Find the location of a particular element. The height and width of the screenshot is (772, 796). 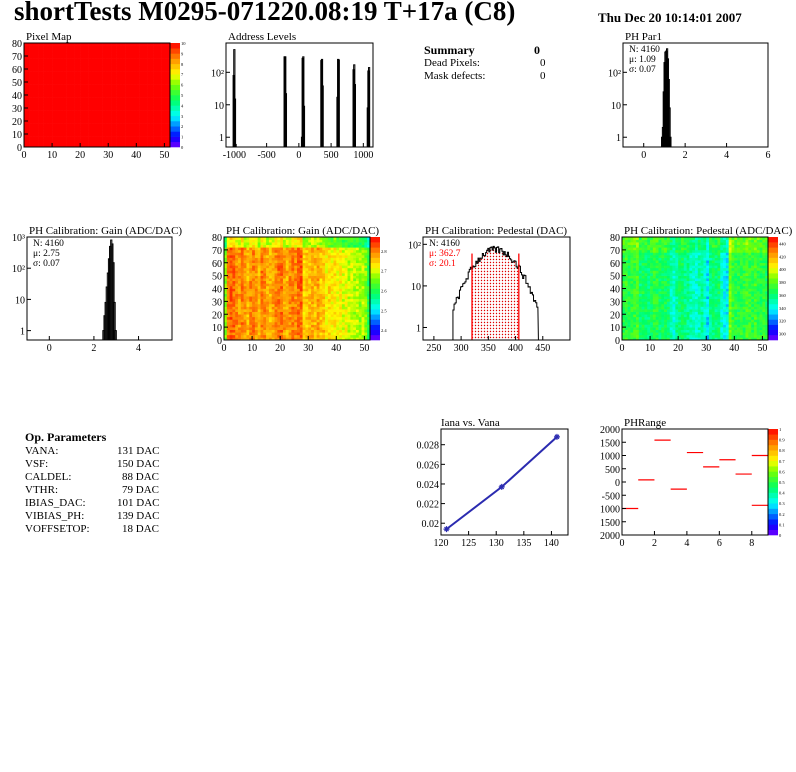

y-tick-label: 40 is located at coordinates (17, 96).